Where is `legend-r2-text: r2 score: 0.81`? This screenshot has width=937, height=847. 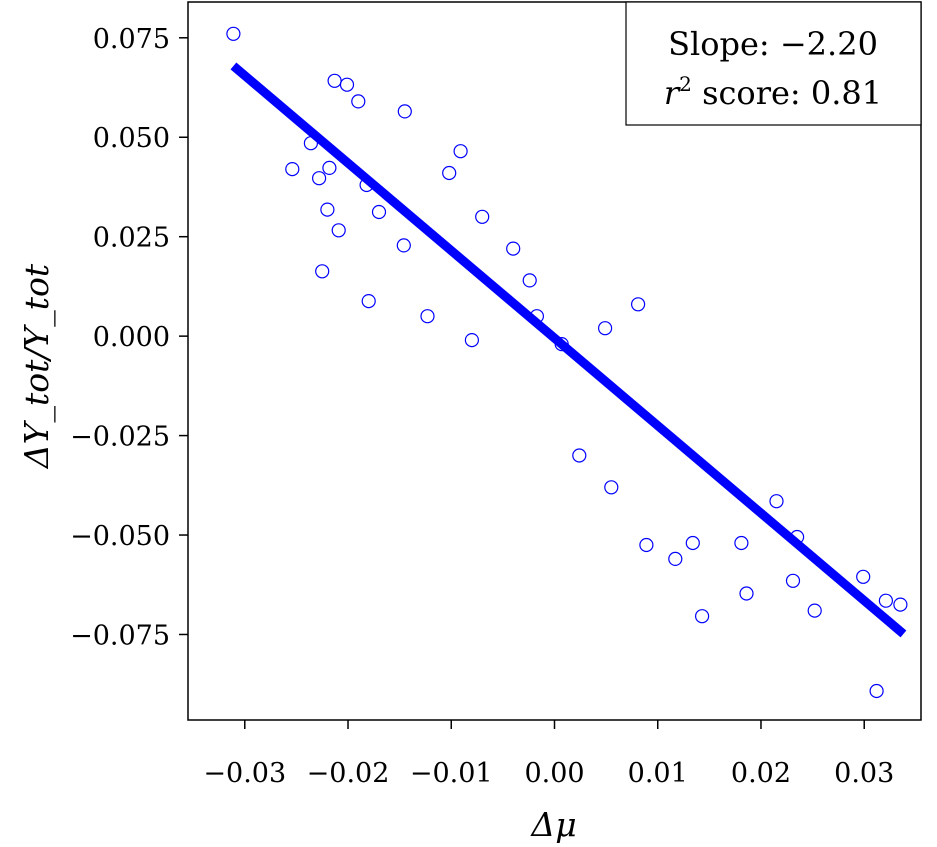 legend-r2-text: r2 score: 0.81 is located at coordinates (773, 92).